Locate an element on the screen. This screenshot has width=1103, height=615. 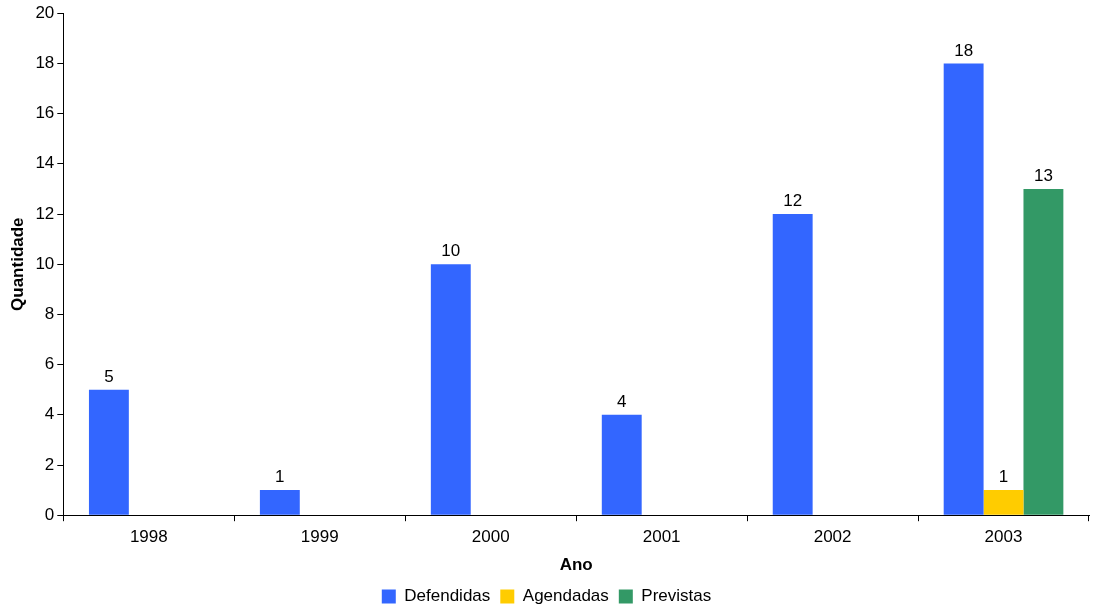
data-label: 10 is located at coordinates (451, 251).